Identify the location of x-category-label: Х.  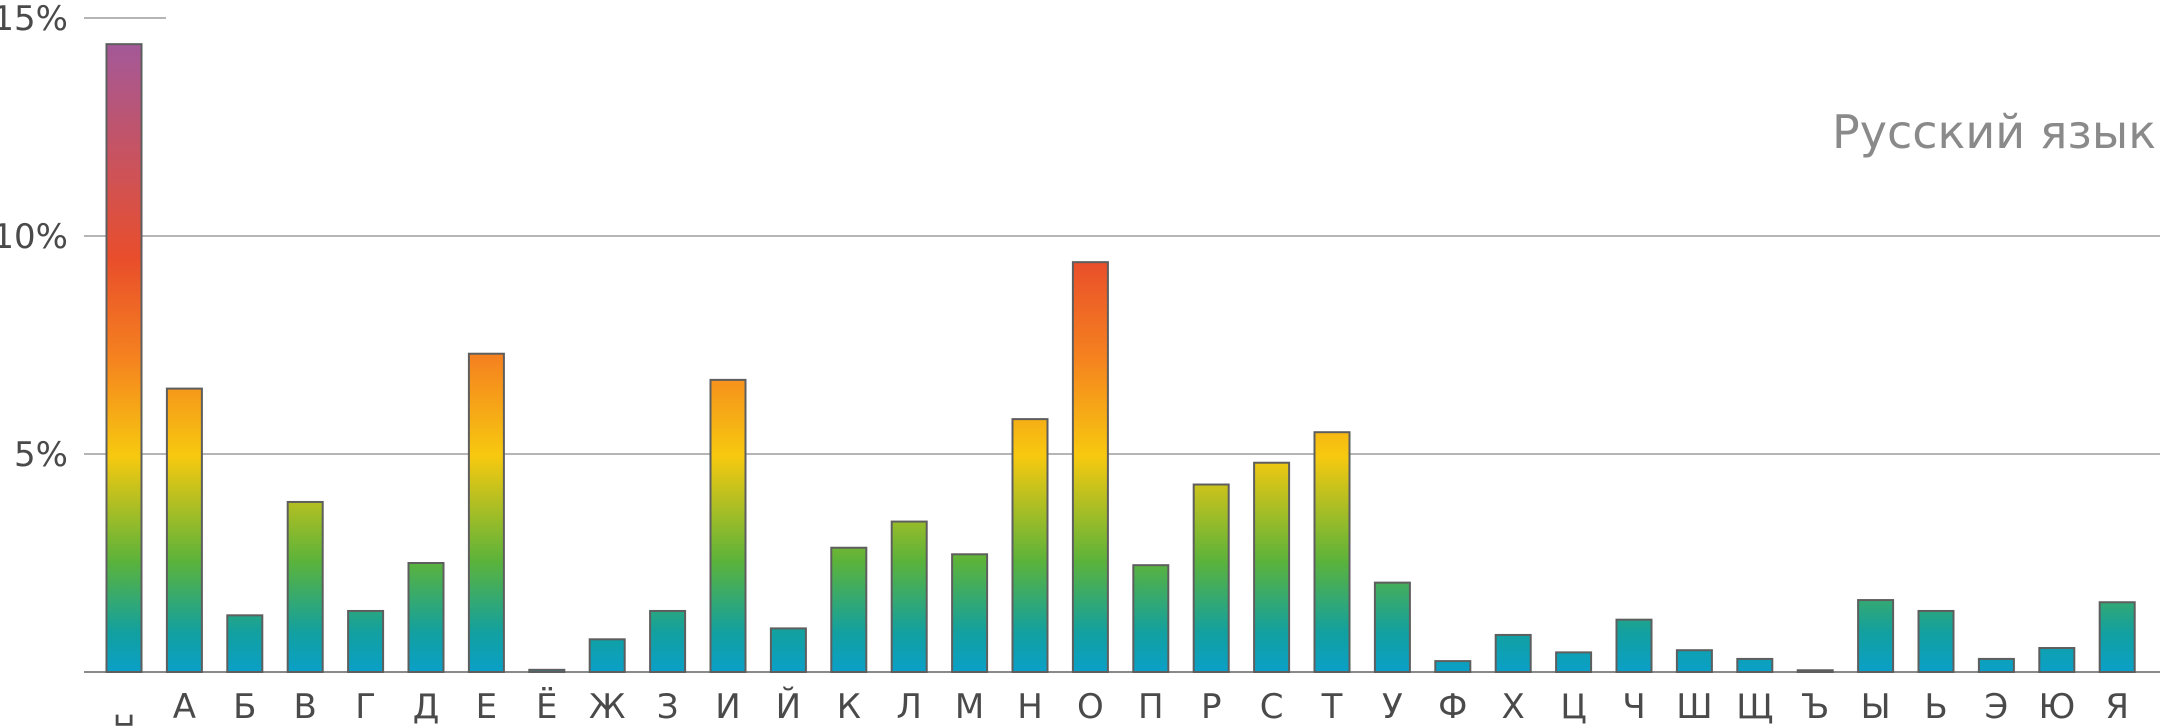
(1513, 707).